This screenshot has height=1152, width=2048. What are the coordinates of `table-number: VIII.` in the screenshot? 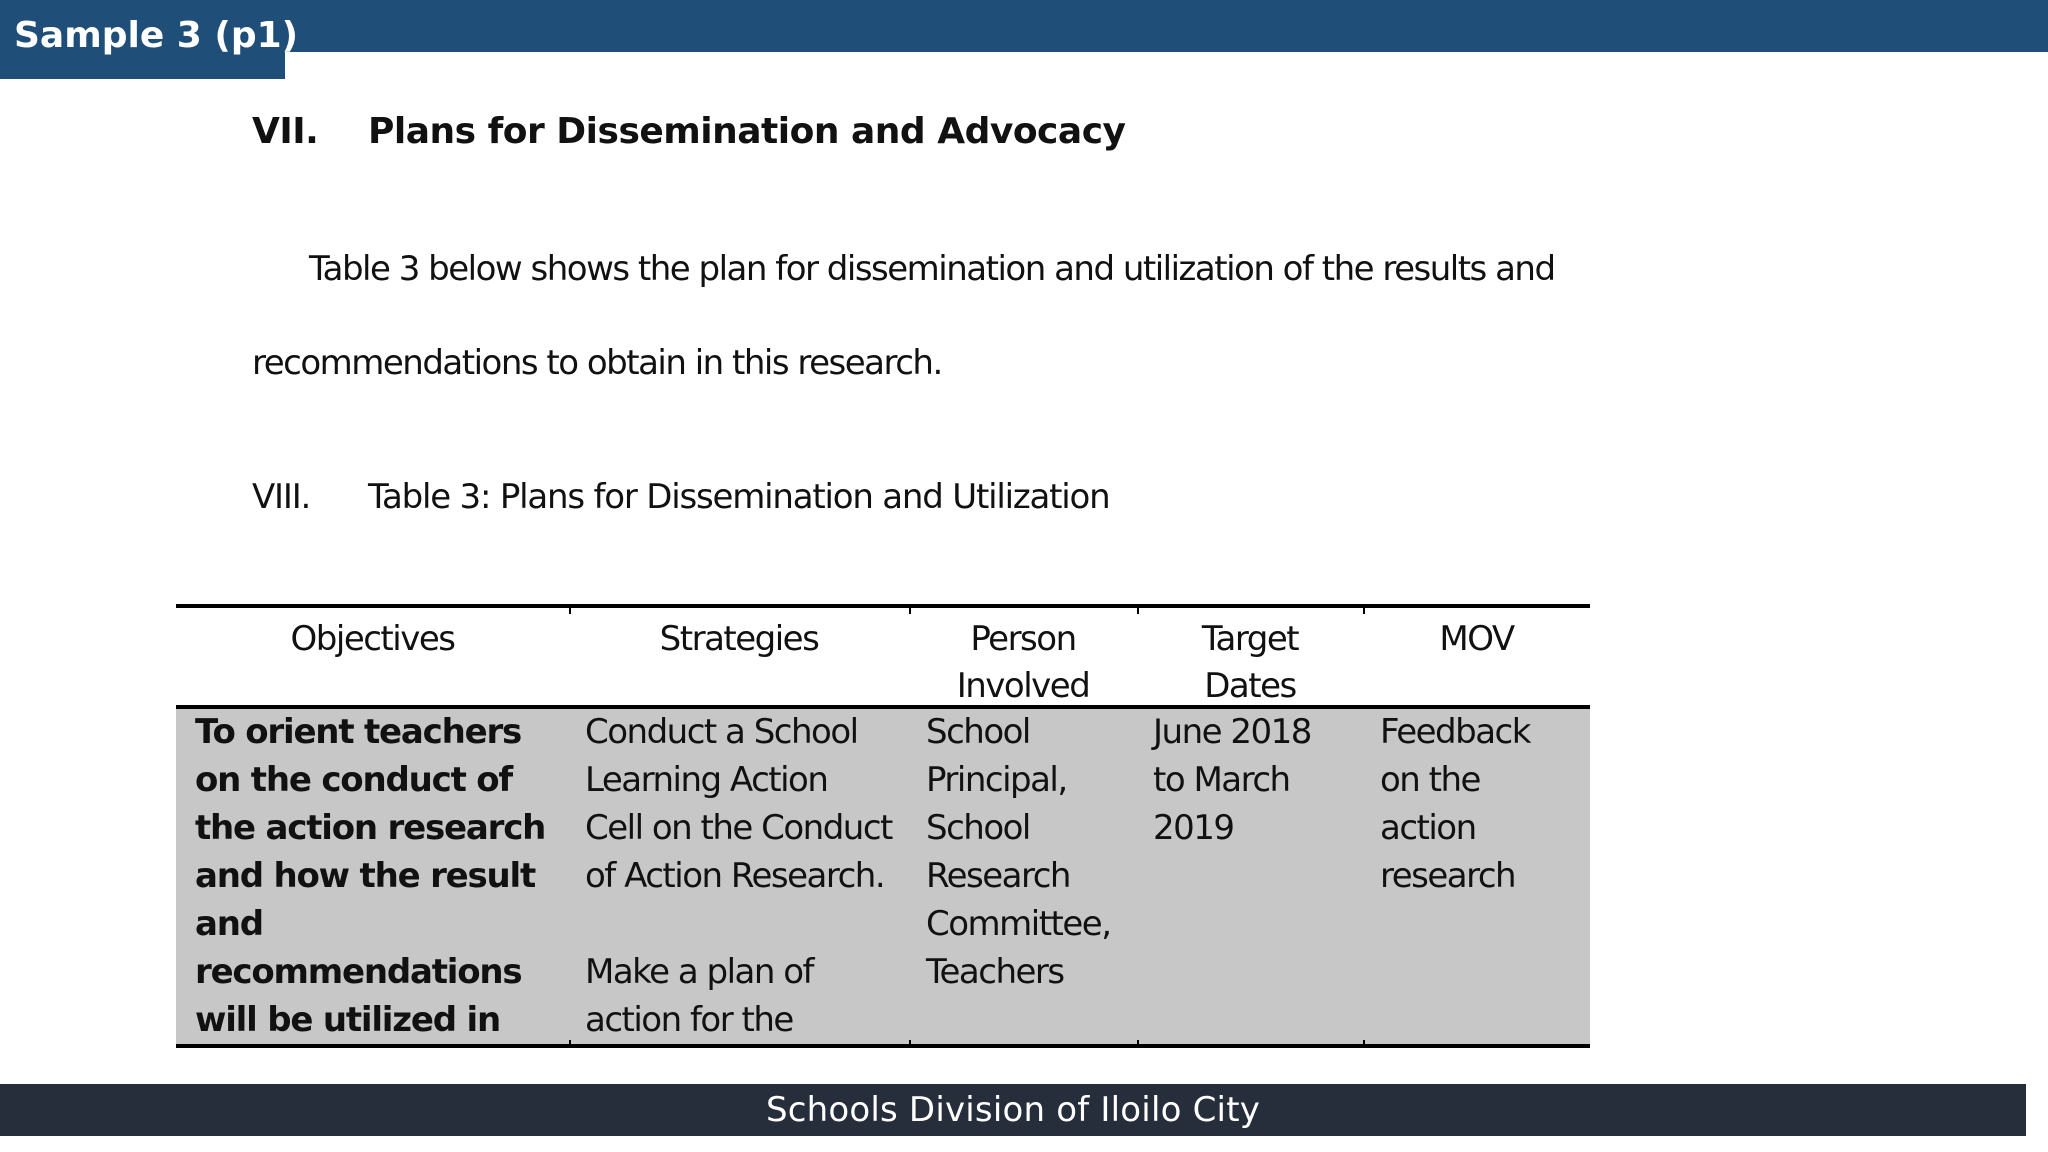 It's located at (281, 497).